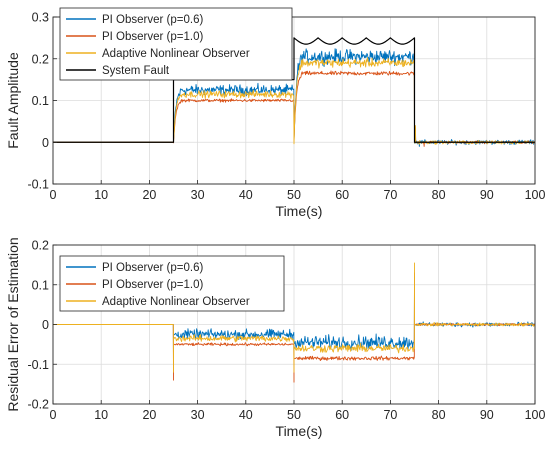  What do you see at coordinates (13, 100) in the screenshot?
I see `y-axis-title: Fault Amplitude` at bounding box center [13, 100].